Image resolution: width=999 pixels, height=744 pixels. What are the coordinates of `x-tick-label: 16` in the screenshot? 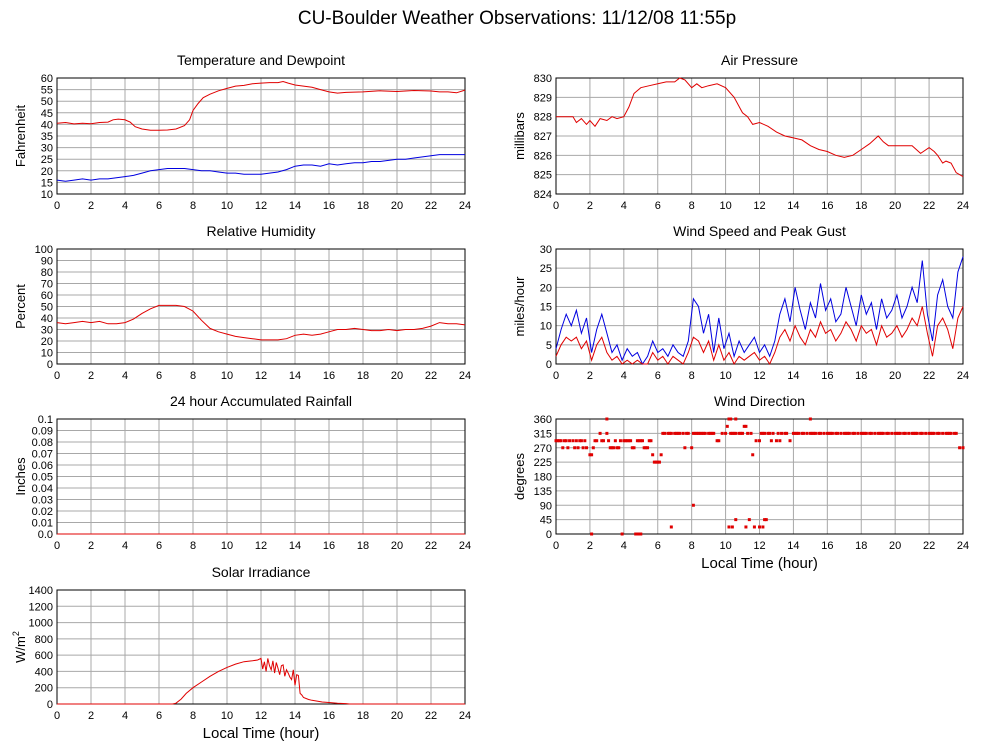 It's located at (329, 546).